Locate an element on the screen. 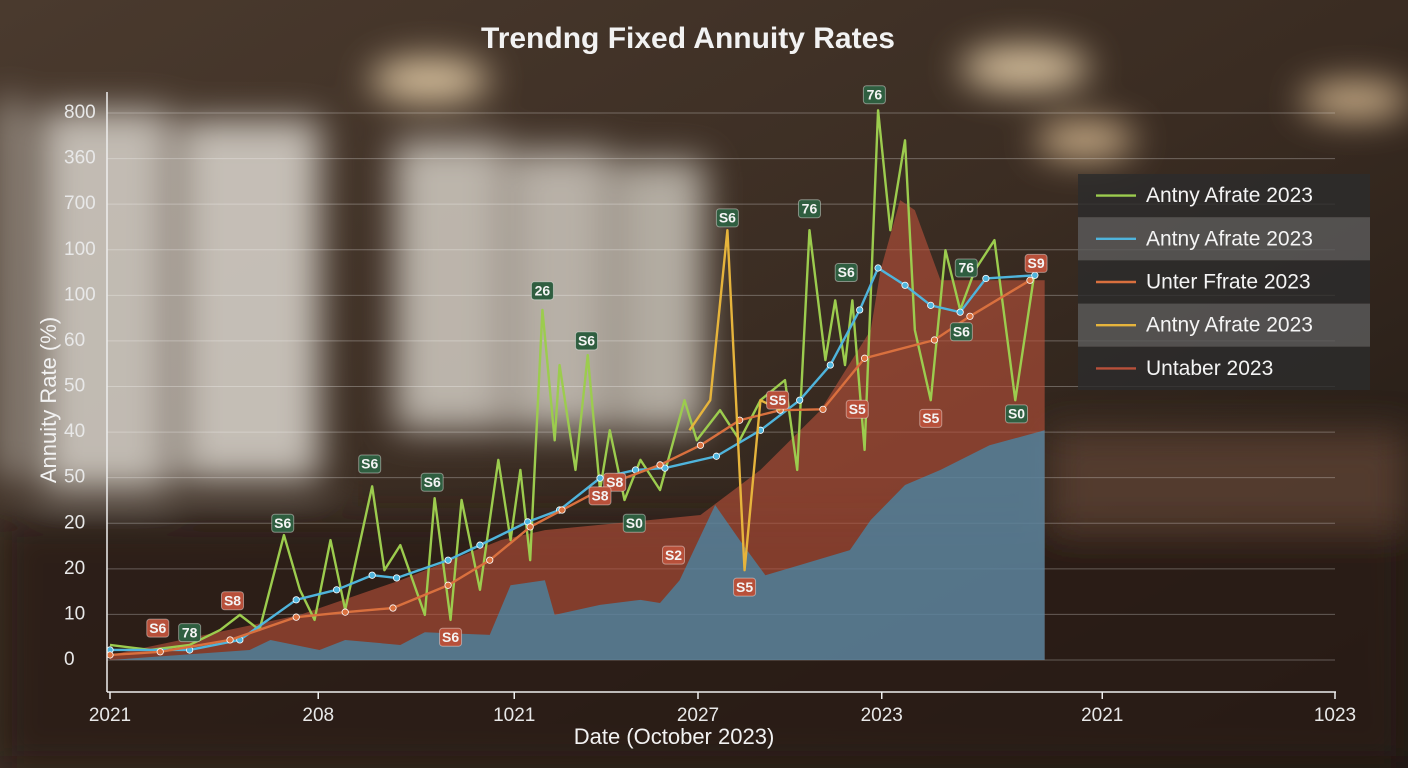  y-tick-label: 700 is located at coordinates (80, 203).